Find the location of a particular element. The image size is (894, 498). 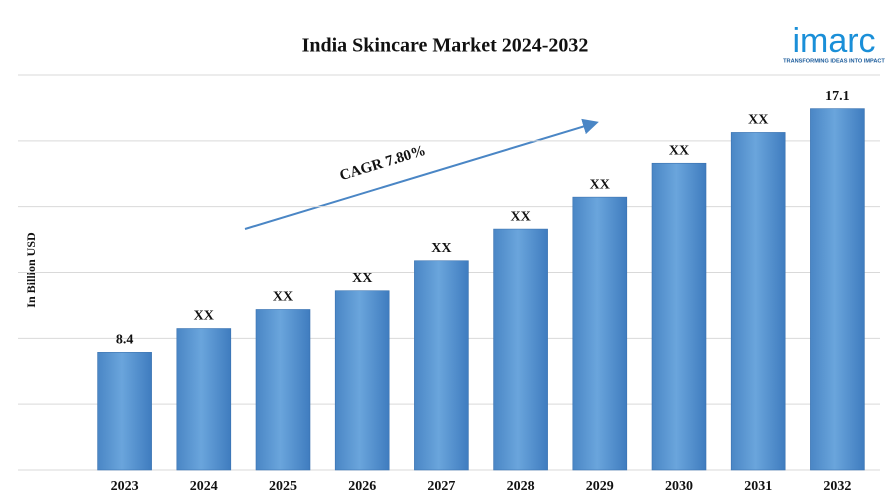

x-tick-label: 2024 is located at coordinates (204, 486).